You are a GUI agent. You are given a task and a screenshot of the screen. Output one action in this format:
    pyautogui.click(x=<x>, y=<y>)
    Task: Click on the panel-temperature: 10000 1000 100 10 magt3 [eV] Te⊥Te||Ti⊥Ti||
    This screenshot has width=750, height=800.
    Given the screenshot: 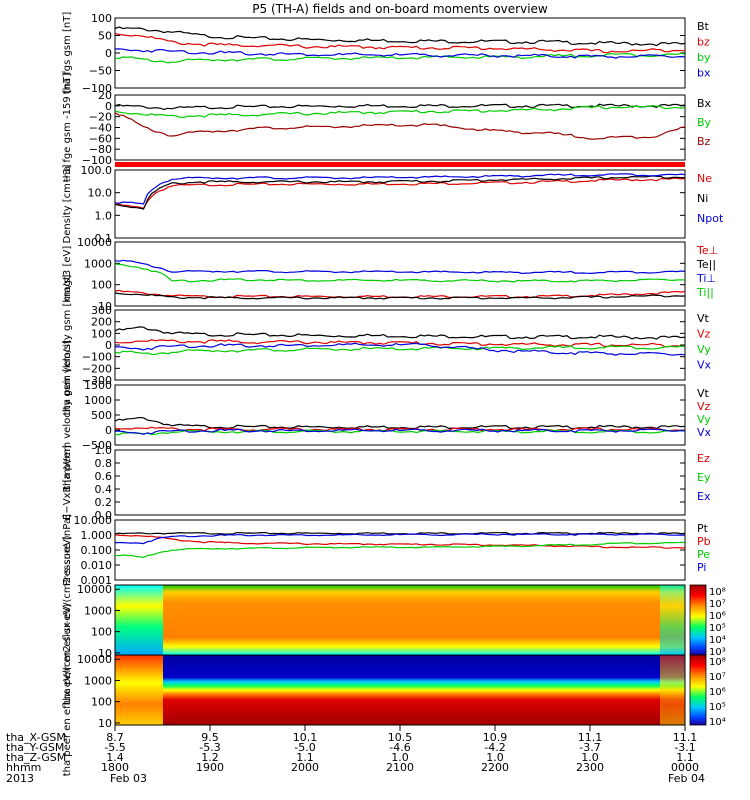 What is the action you would take?
    pyautogui.click(x=390, y=274)
    